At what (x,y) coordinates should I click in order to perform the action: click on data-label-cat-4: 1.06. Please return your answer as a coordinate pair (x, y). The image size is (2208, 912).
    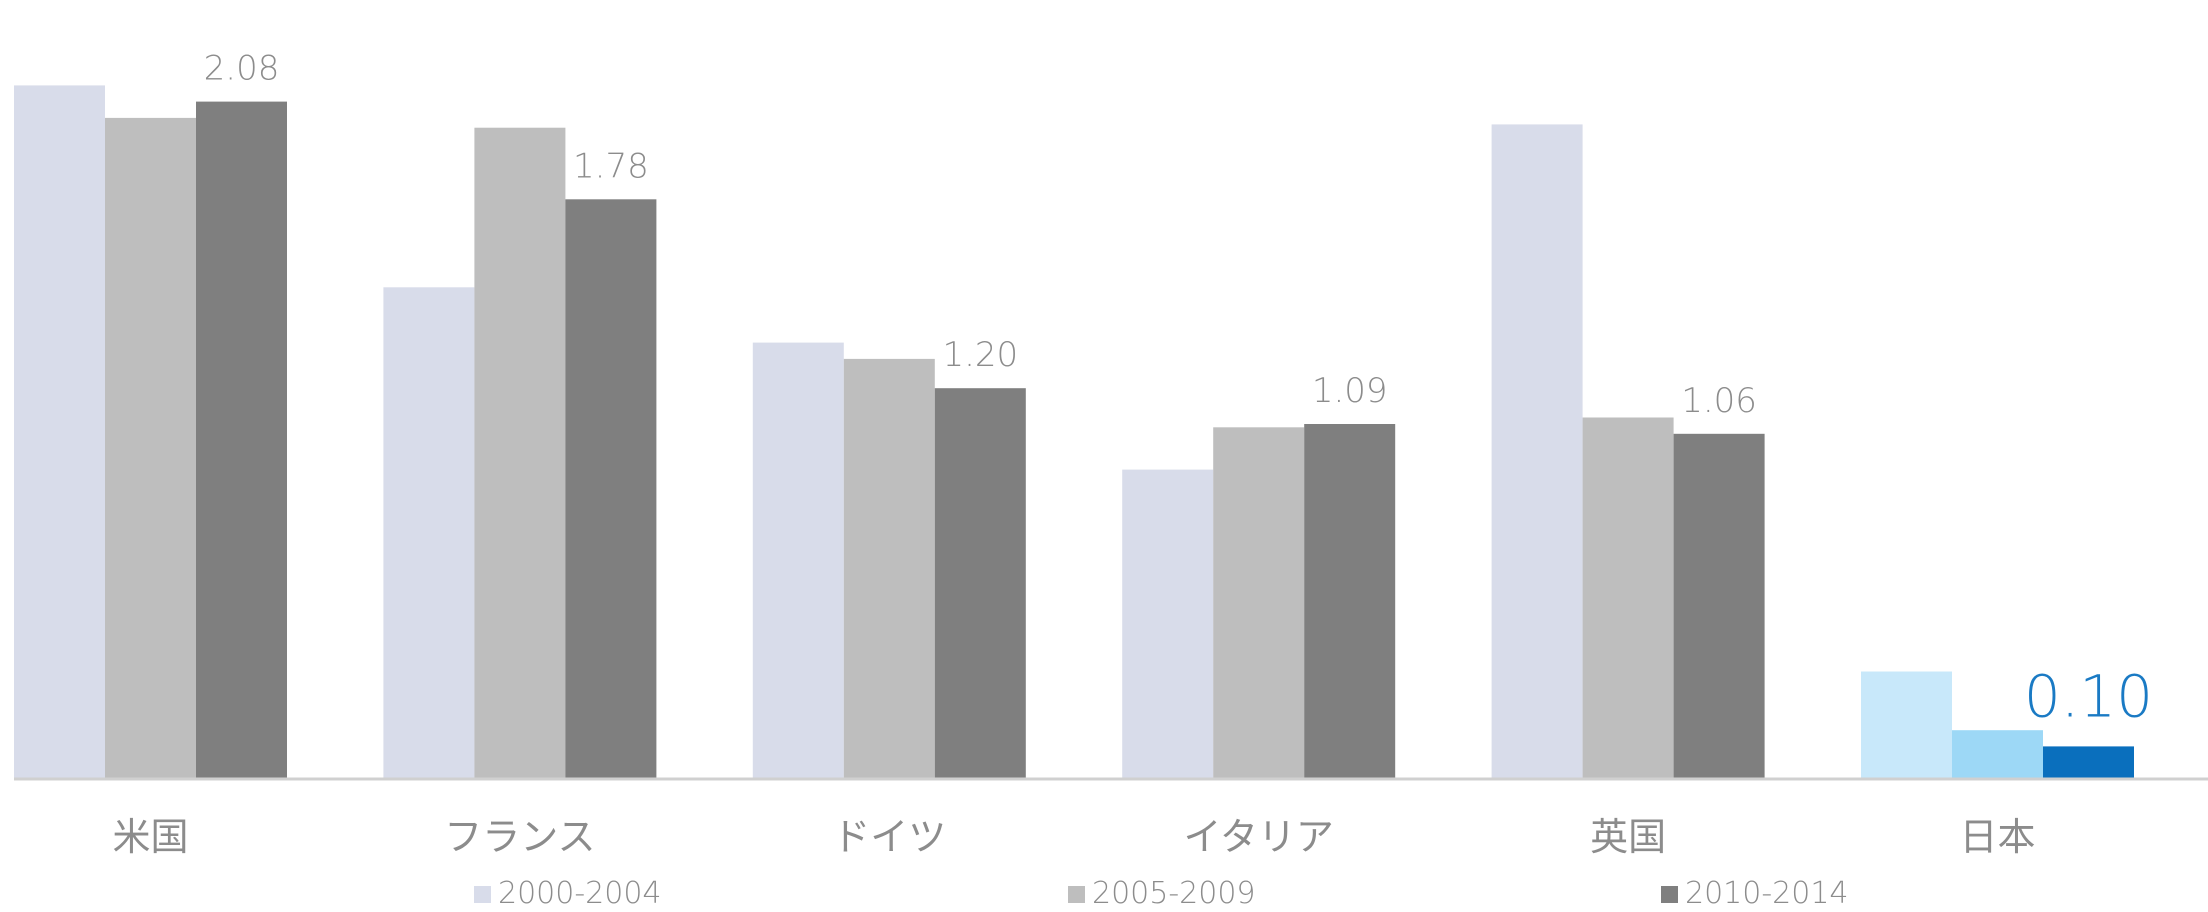
    Looking at the image, I should click on (1719, 401).